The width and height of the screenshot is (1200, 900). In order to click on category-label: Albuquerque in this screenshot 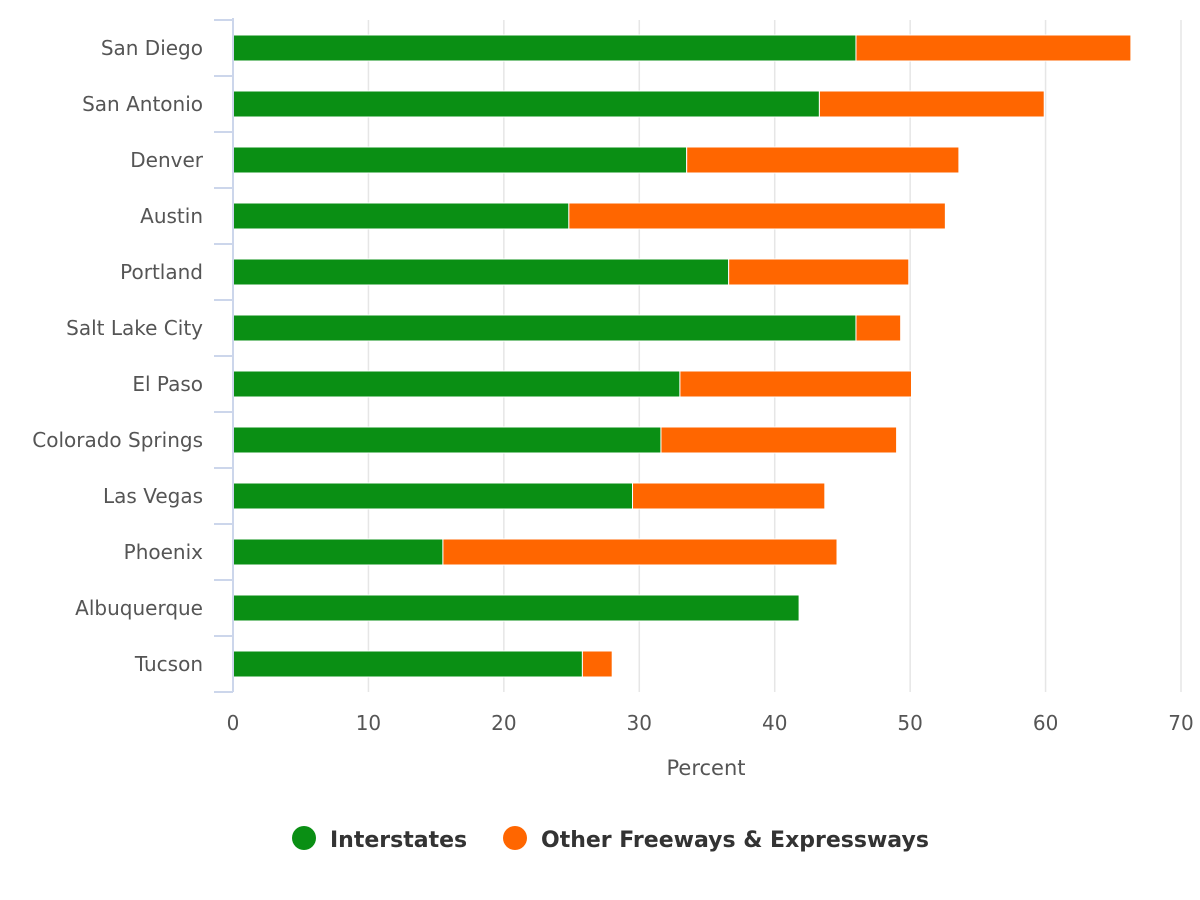, I will do `click(139, 608)`.